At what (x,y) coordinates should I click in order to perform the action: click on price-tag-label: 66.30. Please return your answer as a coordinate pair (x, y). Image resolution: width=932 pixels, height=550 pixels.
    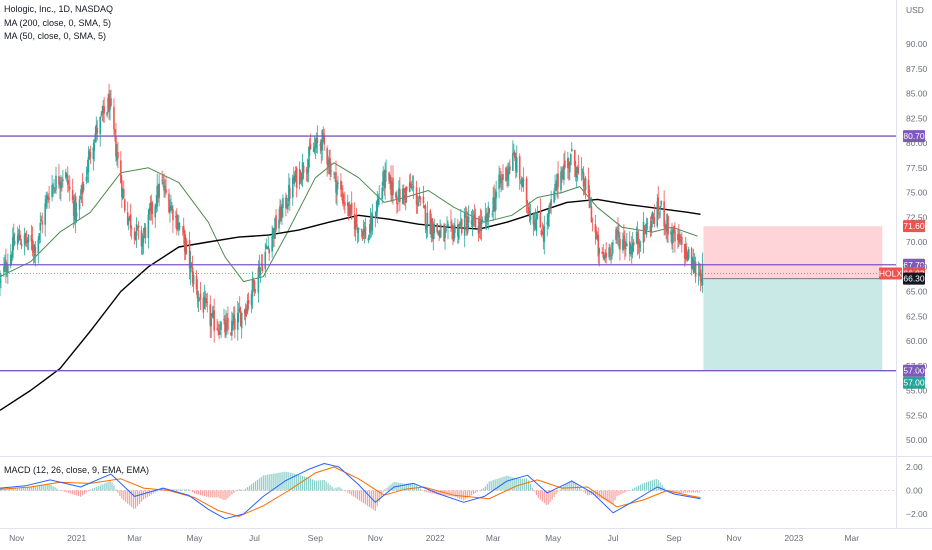
    Looking at the image, I should click on (914, 279).